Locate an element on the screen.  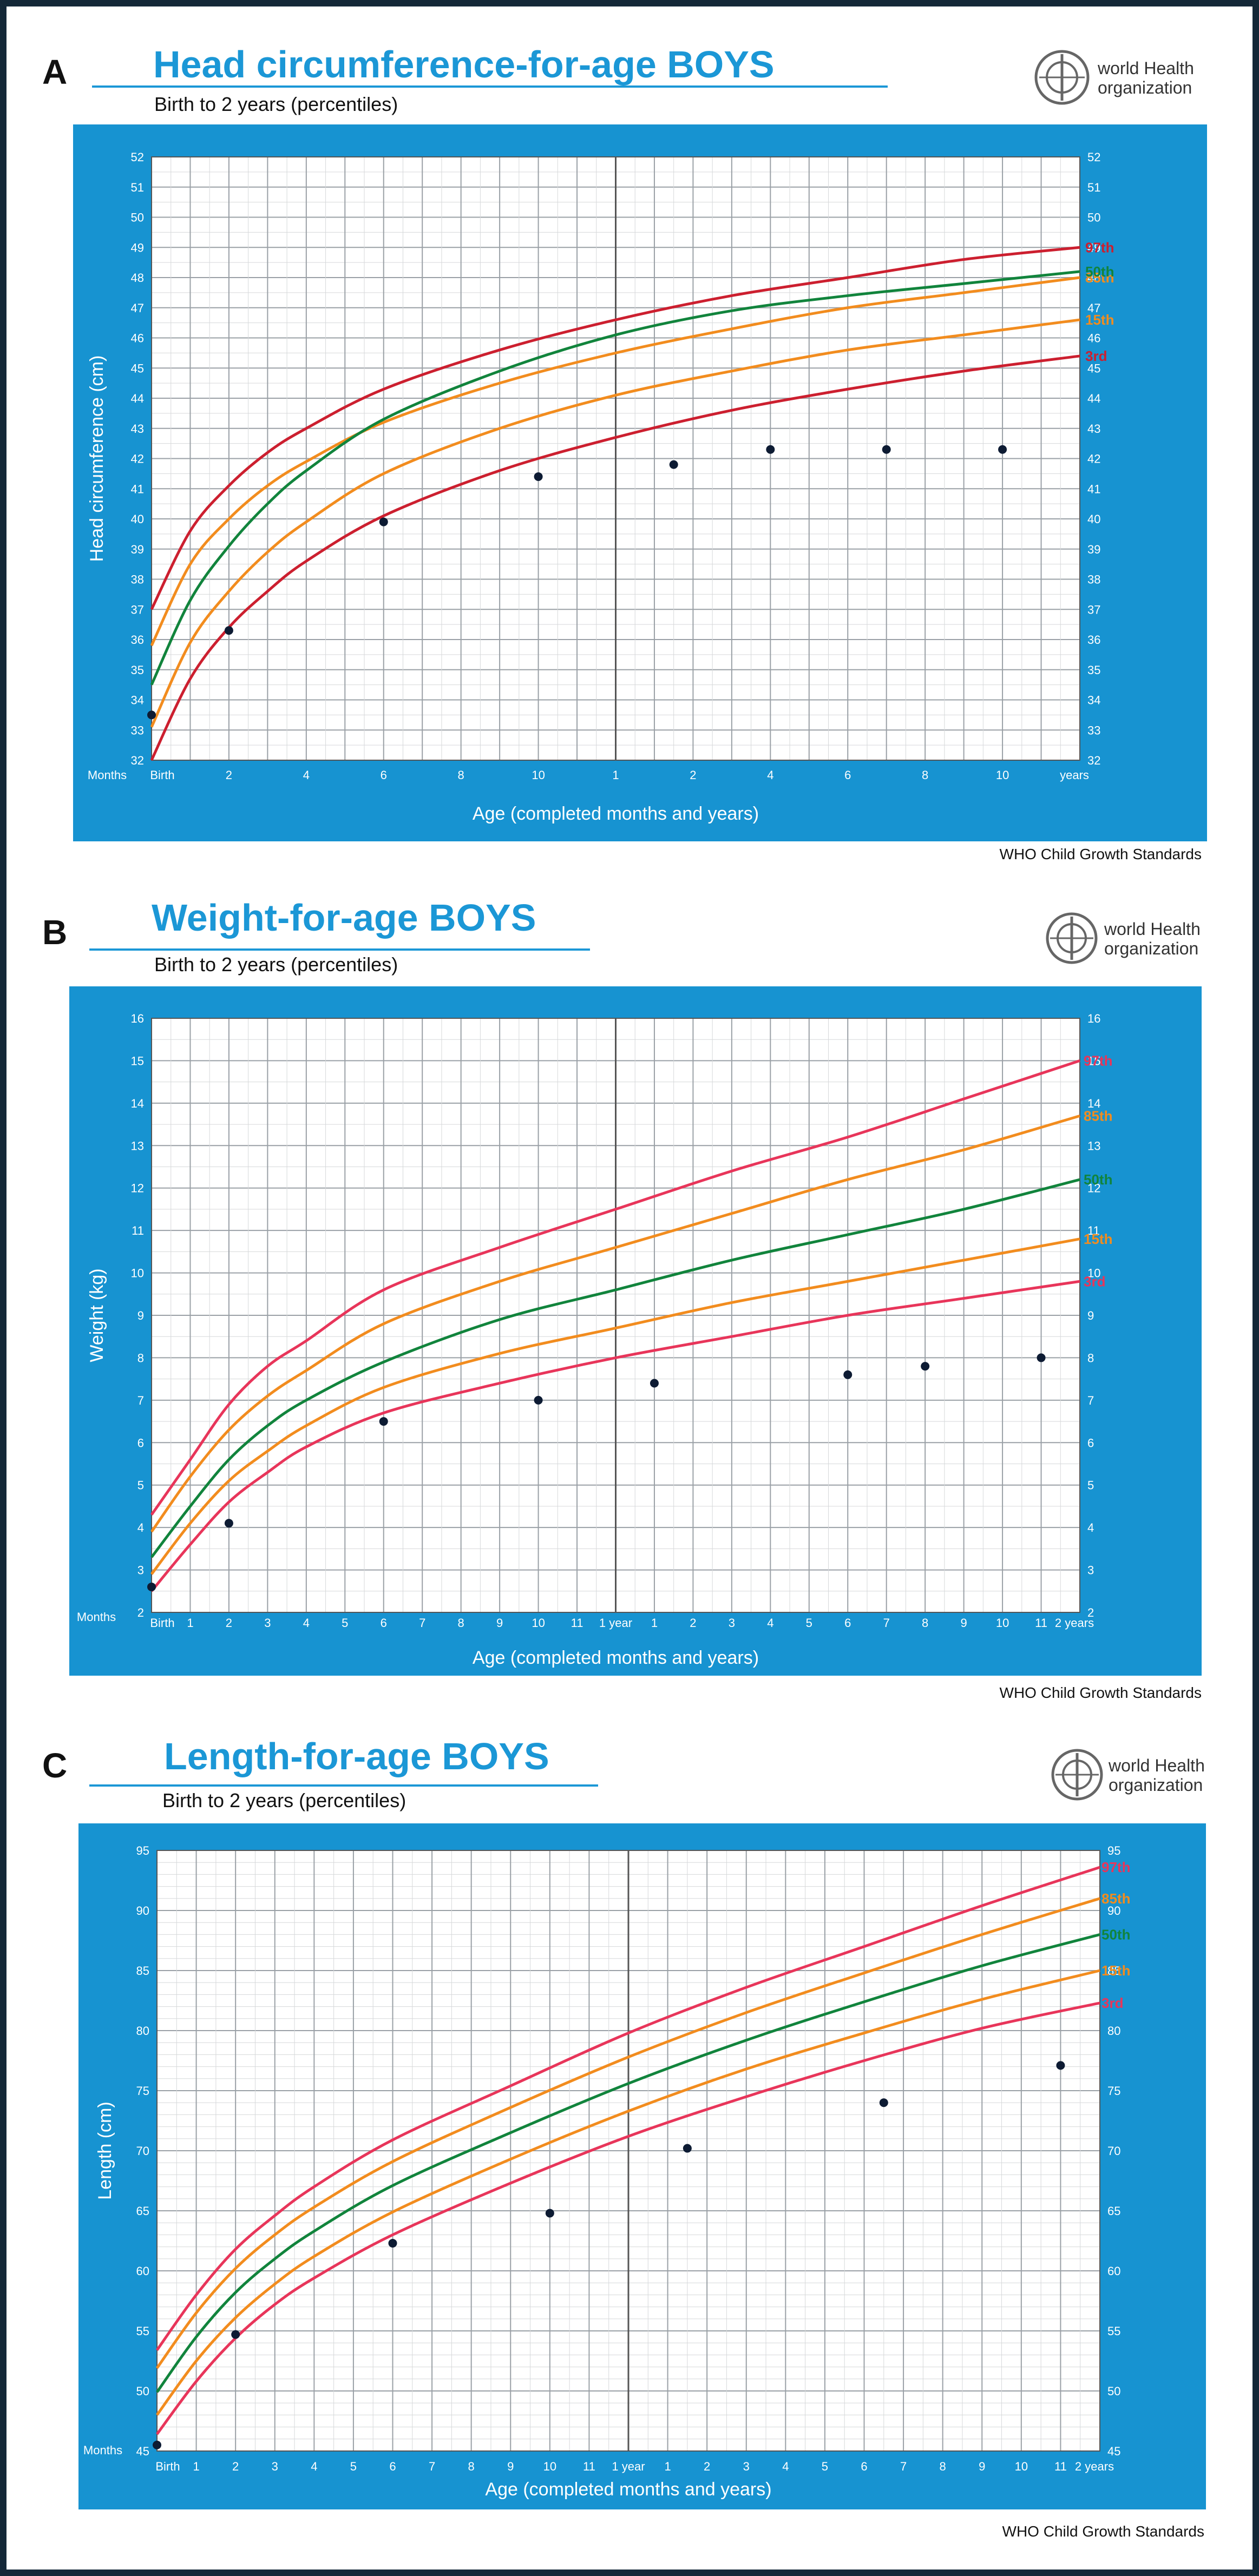
y-tick-label-left: 80 is located at coordinates (142, 2031).